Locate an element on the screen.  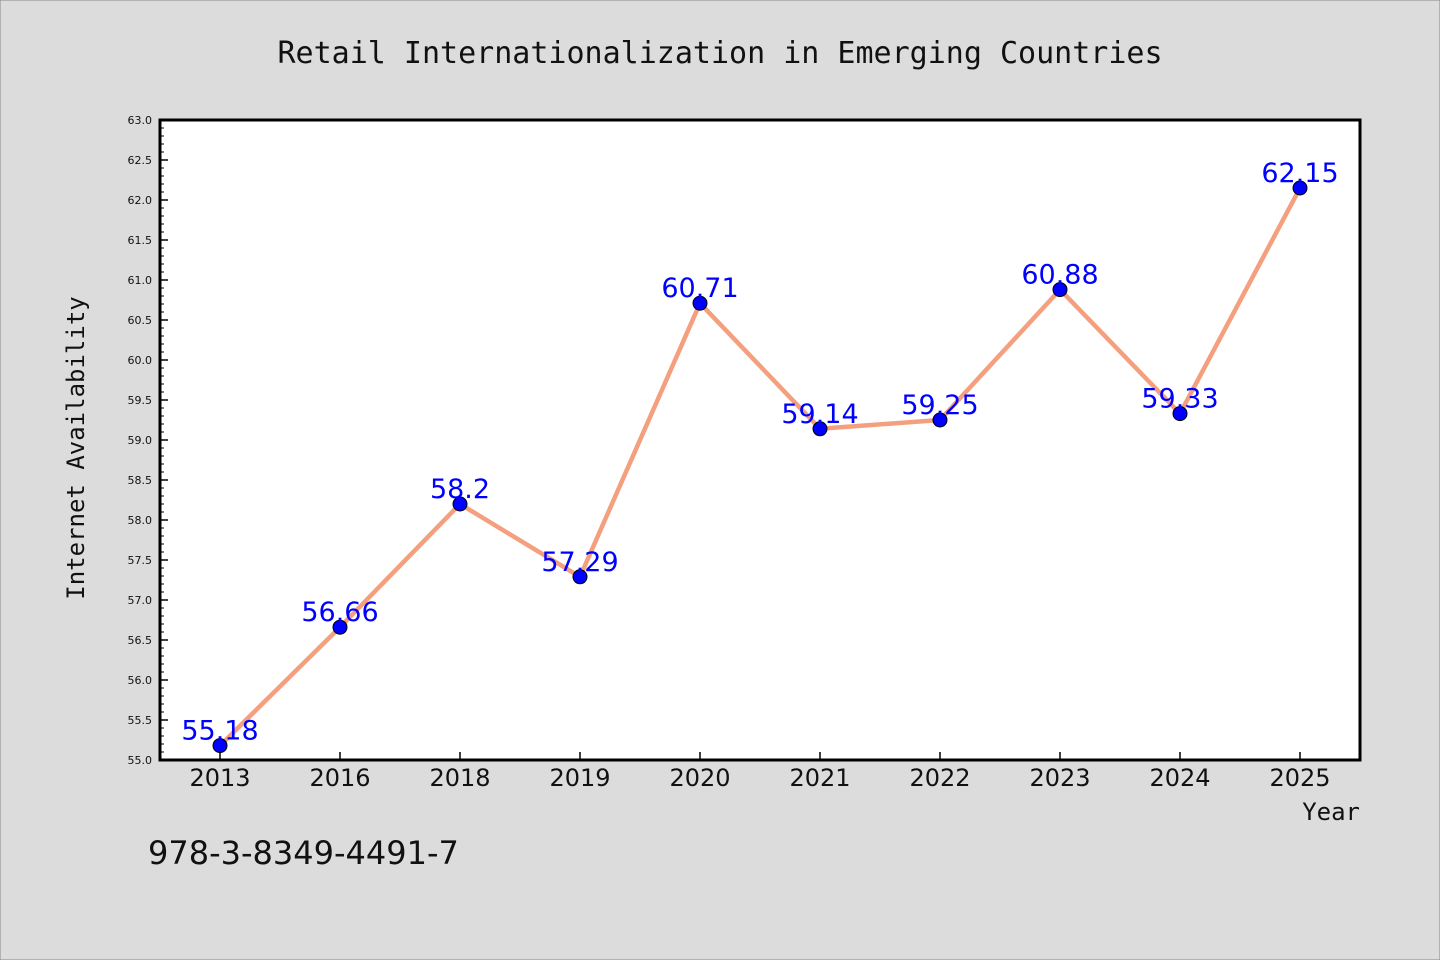
y-tick-label: 62.0 is located at coordinates (140, 200).